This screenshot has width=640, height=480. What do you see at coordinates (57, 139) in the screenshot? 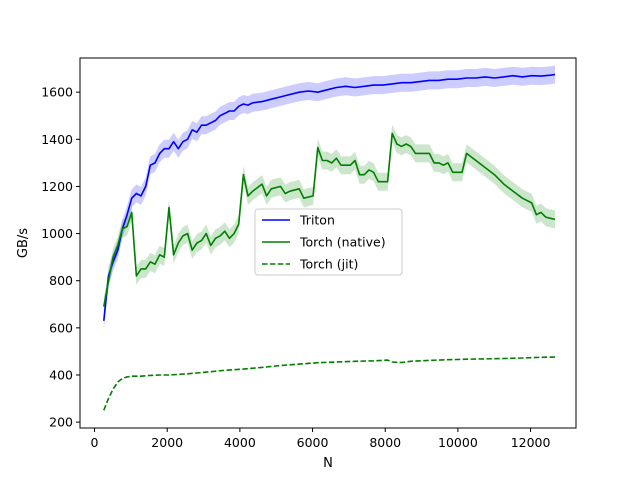
I see `y-tick-label: 1400` at bounding box center [57, 139].